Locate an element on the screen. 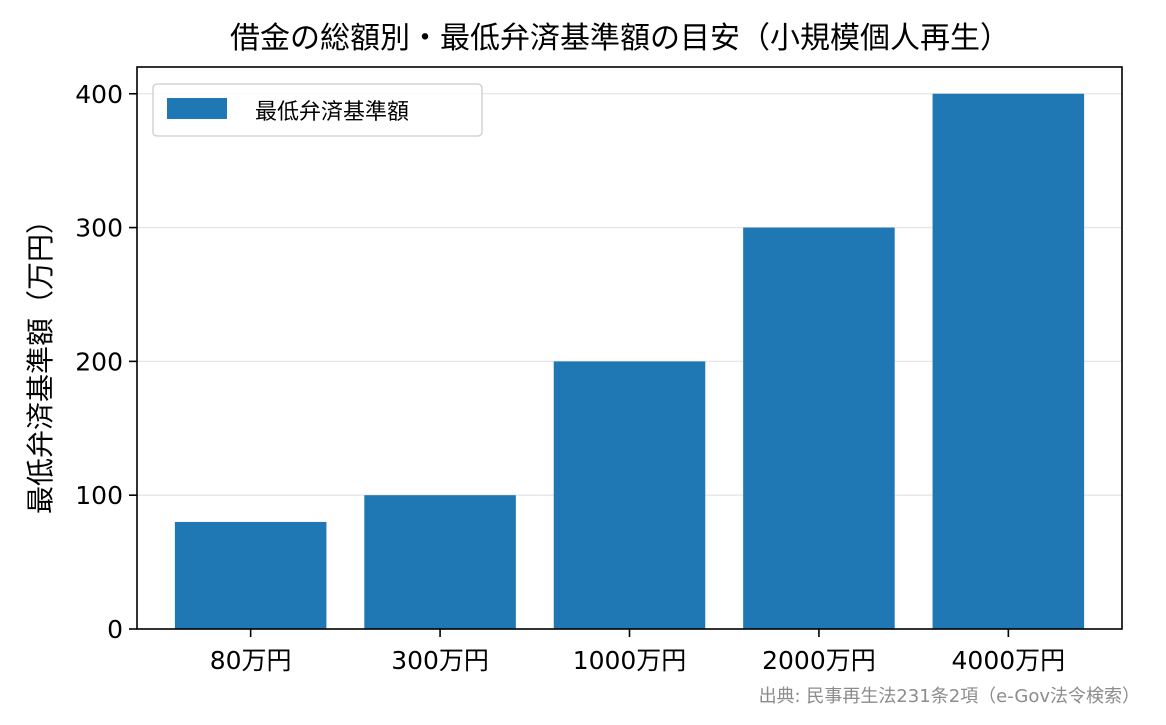  y-tick-label-200: 200 is located at coordinates (99, 361).